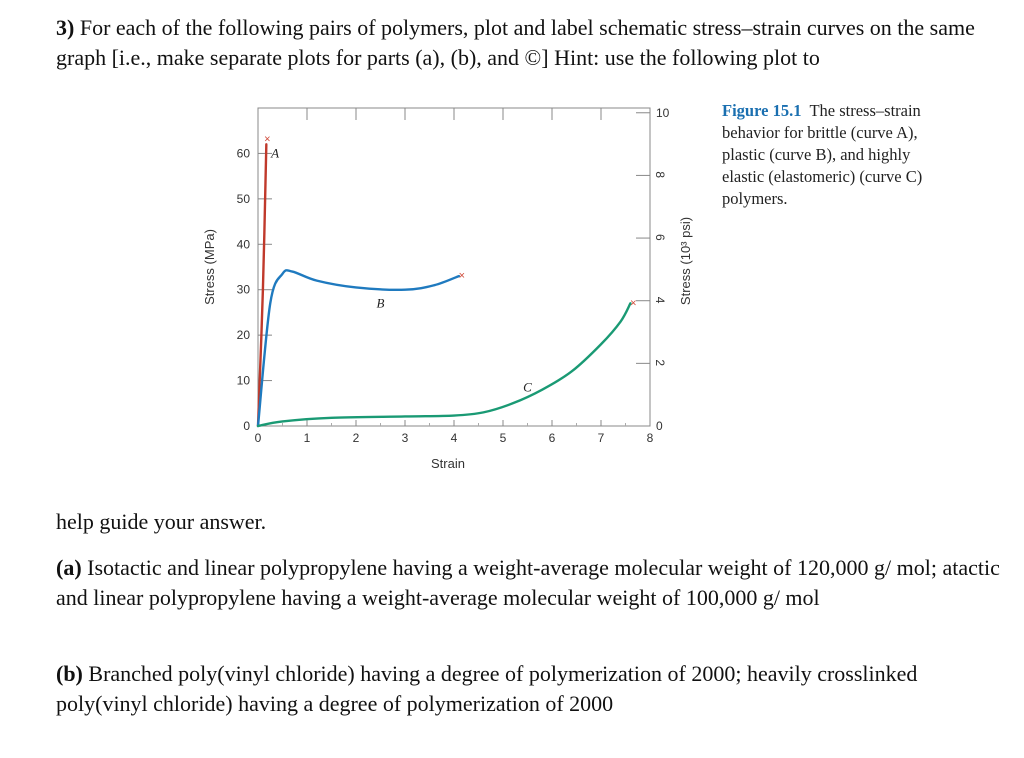 This screenshot has width=1024, height=758. Describe the element at coordinates (244, 244) in the screenshot. I see `y-tick-label-left: 40` at that location.